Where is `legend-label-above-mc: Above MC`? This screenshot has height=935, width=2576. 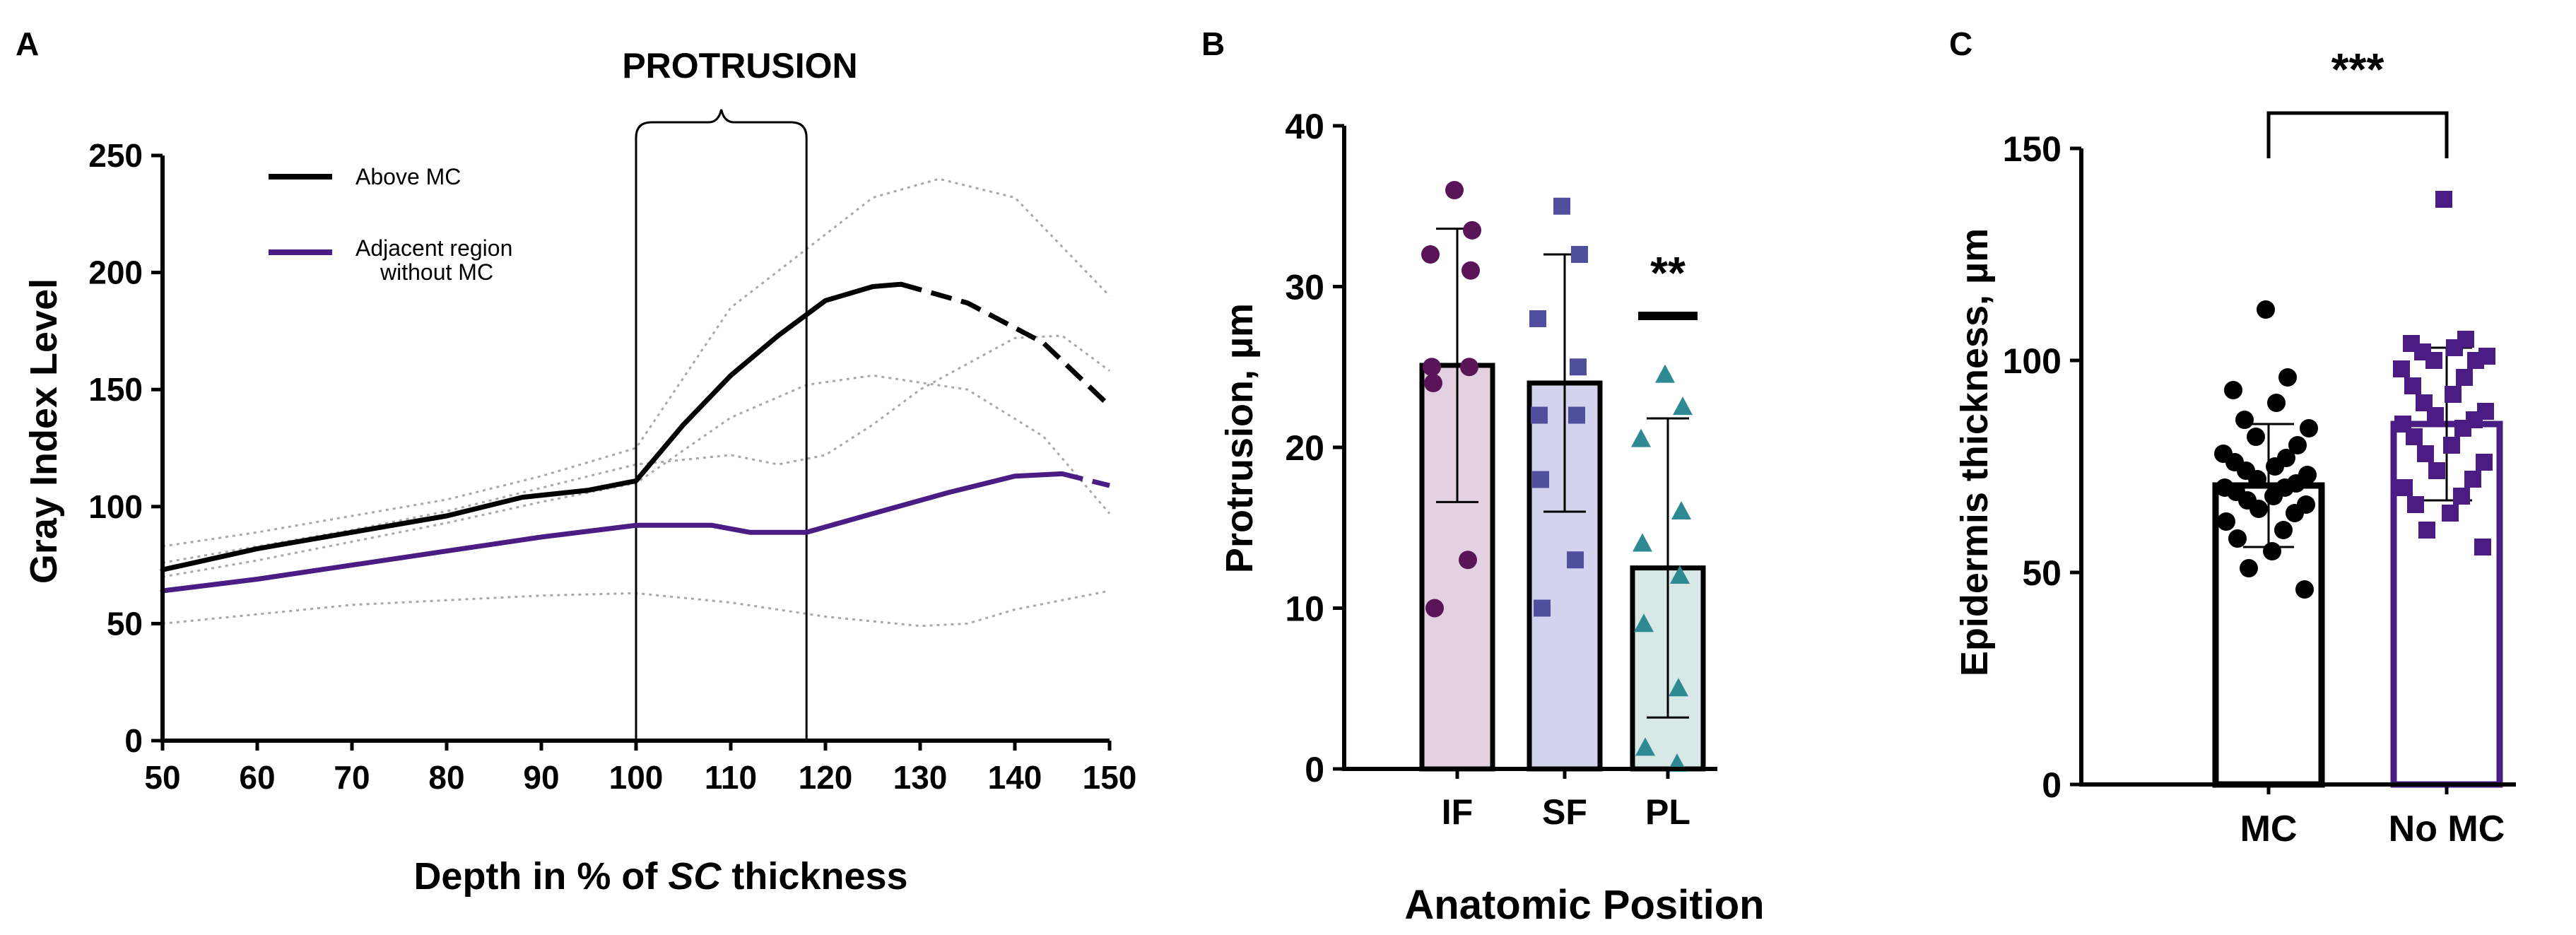
legend-label-above-mc: Above MC is located at coordinates (408, 176).